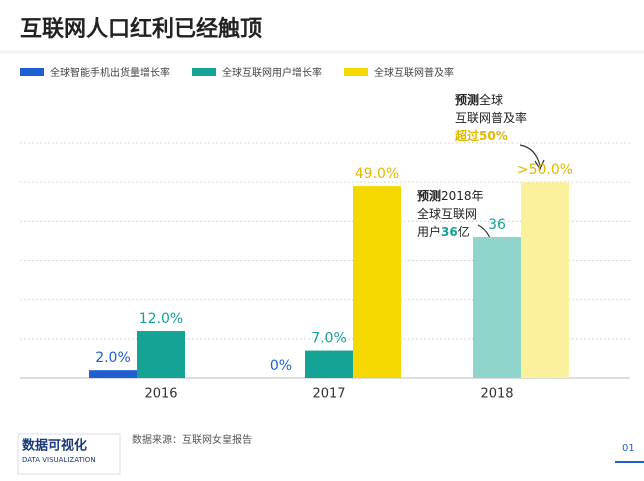  Describe the element at coordinates (497, 225) in the screenshot. I see `data-label: 36` at that location.